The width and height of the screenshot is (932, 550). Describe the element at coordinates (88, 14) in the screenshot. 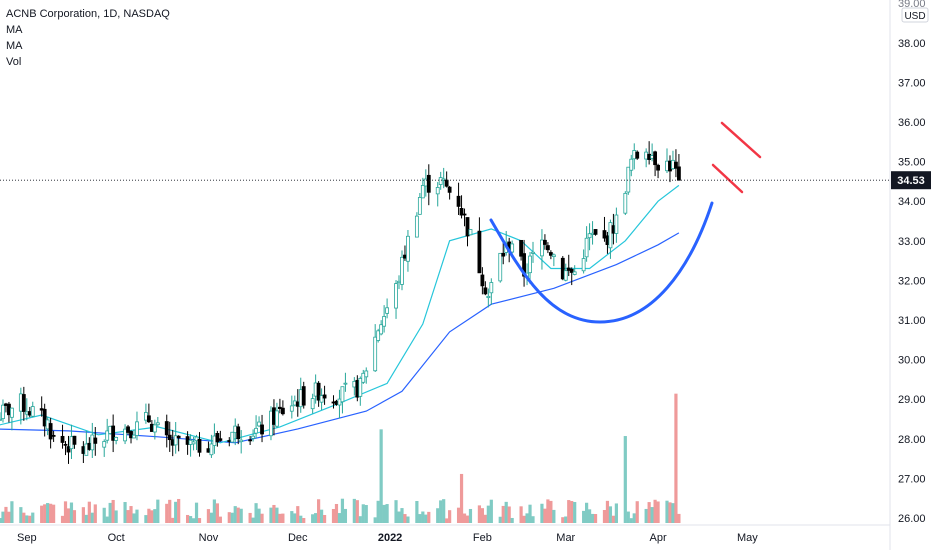

I see `legend-title: ACNB Corporation, 1D, NASDAQ` at that location.